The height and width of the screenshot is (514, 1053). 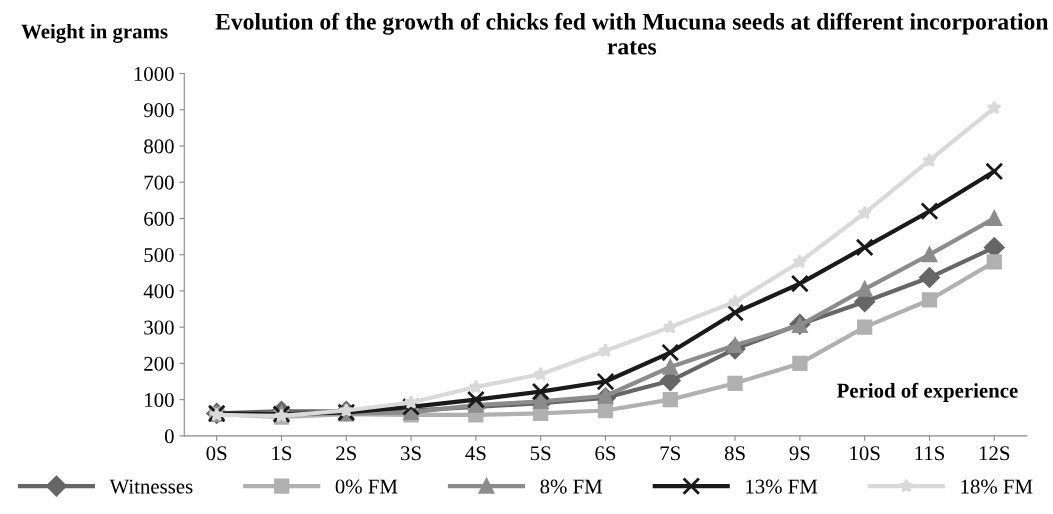 What do you see at coordinates (159, 182) in the screenshot?
I see `y-tick-label: 700` at bounding box center [159, 182].